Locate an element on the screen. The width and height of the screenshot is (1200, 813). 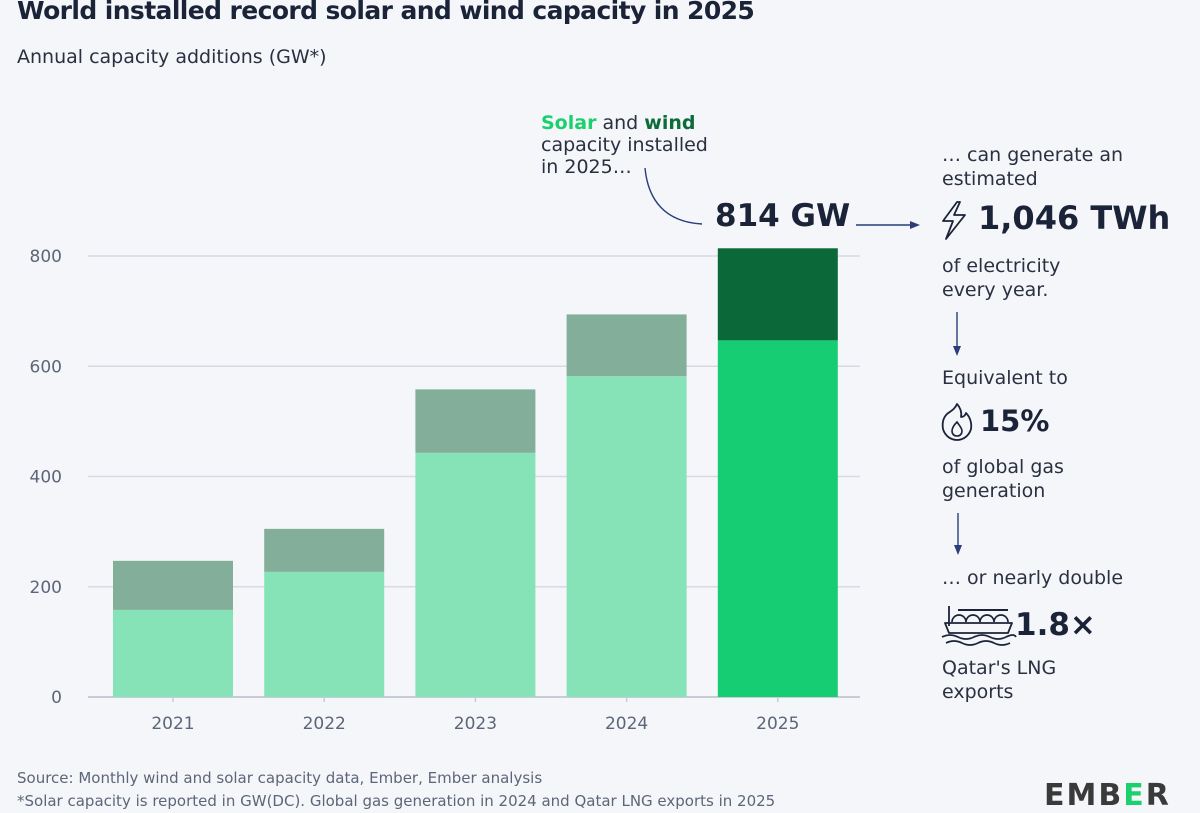
bar-solar-2021 is located at coordinates (173, 653).